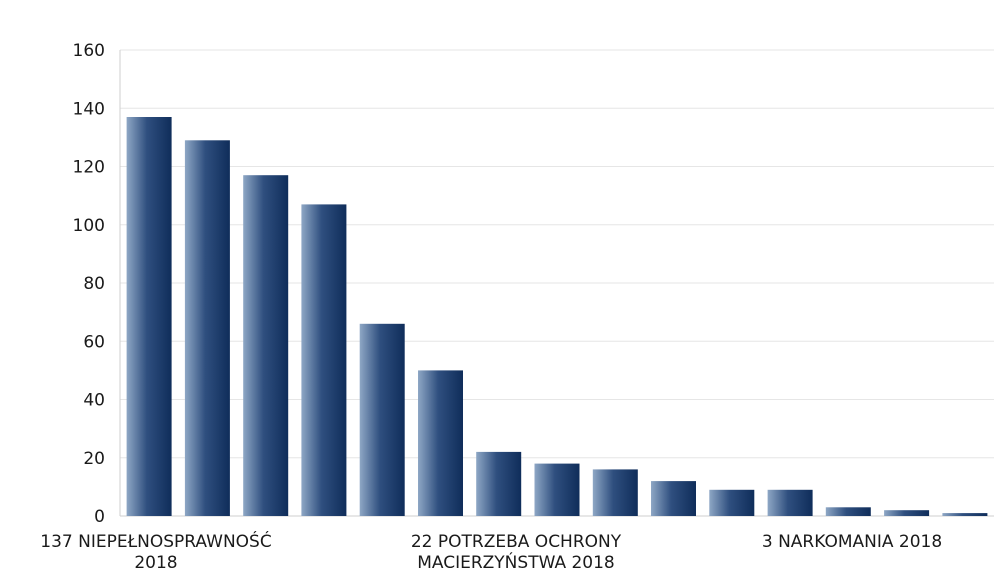 The image size is (994, 573). I want to click on y-axis: 0 20 40 60 80 100 120 140 160, so click(89, 284).